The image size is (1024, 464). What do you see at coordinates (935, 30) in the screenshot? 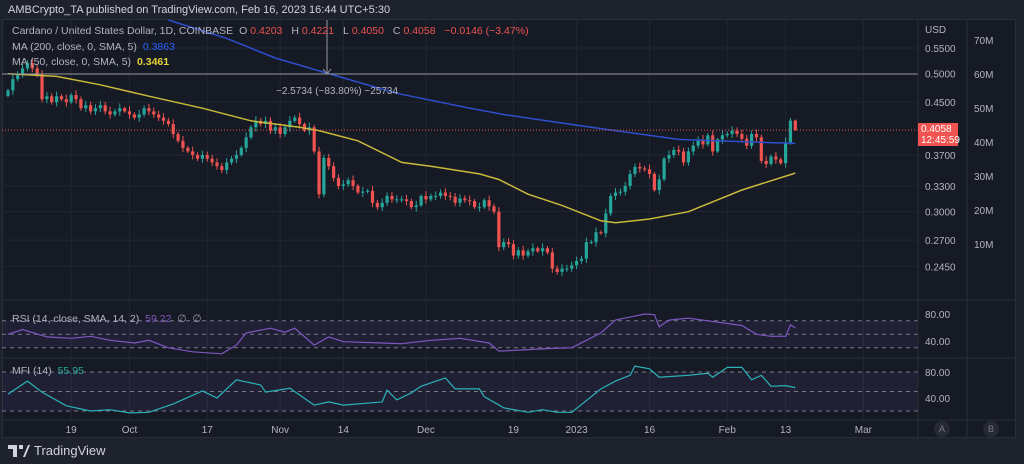
I see `price-axis-unit: USD` at bounding box center [935, 30].